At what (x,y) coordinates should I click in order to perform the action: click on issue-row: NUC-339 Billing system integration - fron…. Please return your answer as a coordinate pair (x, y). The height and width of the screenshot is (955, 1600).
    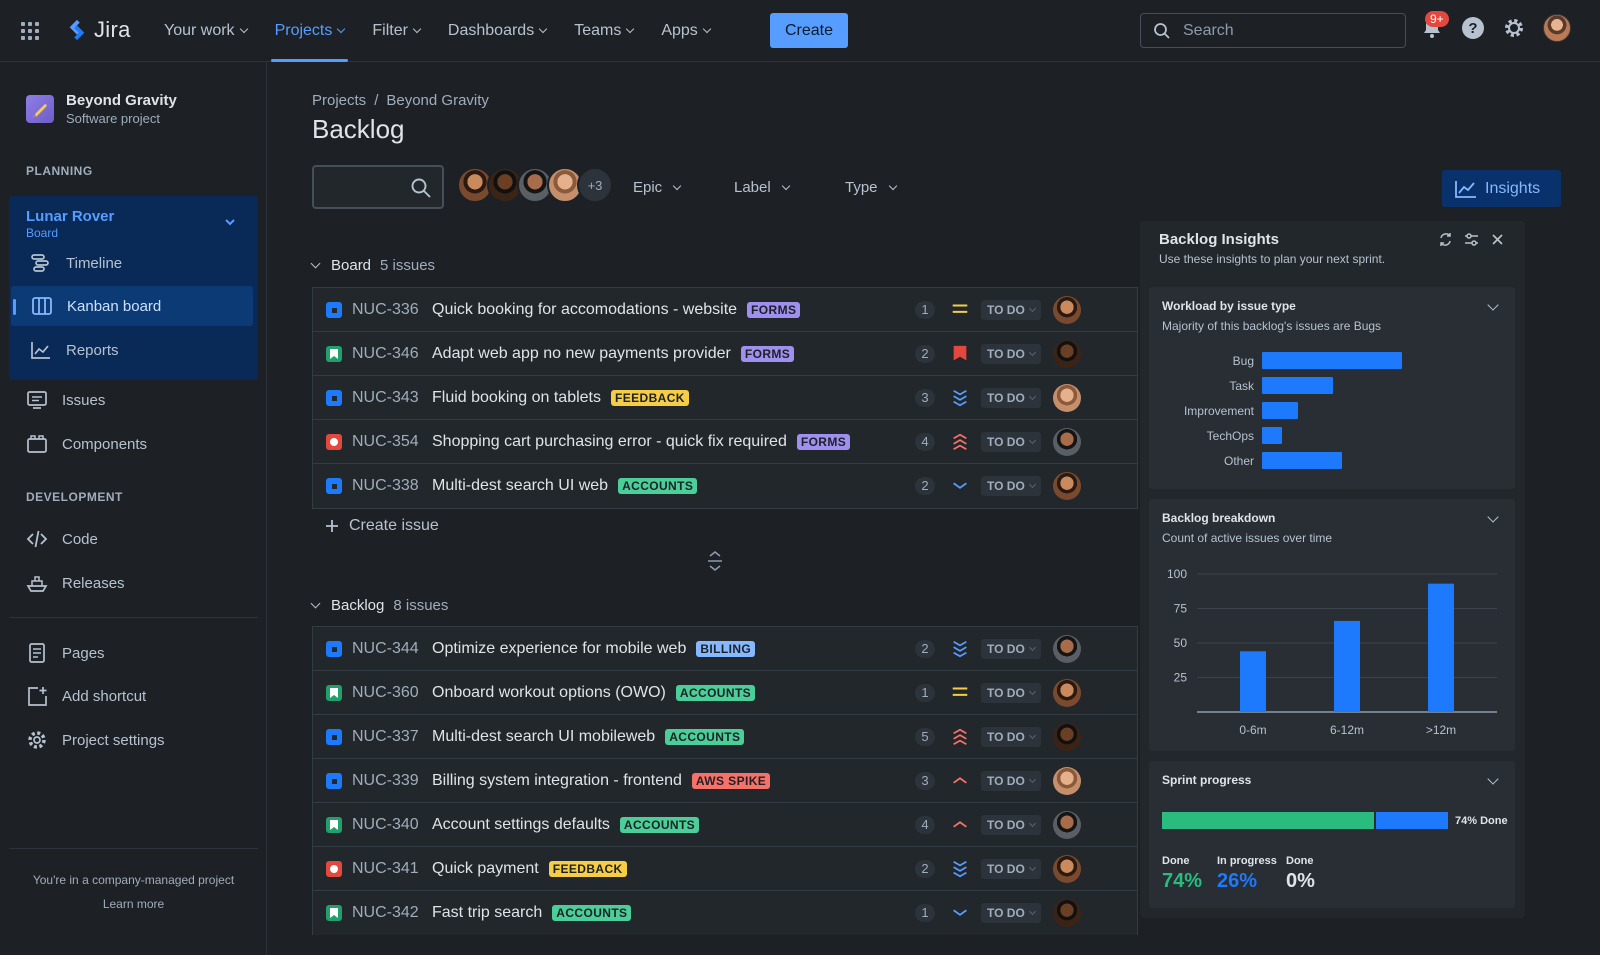
    Looking at the image, I should click on (725, 781).